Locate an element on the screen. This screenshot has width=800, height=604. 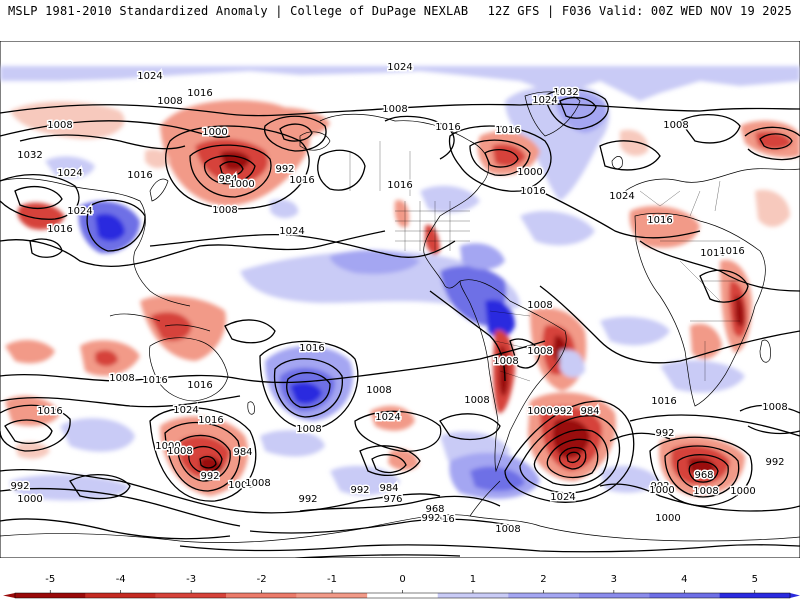
coastline-antarctica is located at coordinates (400, 528).